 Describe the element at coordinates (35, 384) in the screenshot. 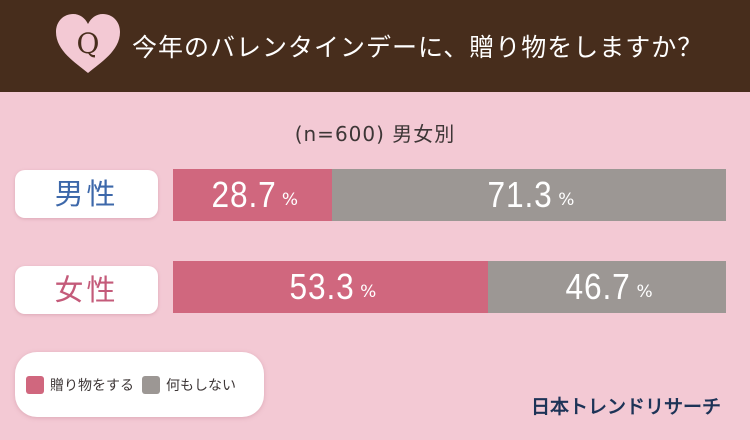

I see `legend-swatch-gift` at that location.